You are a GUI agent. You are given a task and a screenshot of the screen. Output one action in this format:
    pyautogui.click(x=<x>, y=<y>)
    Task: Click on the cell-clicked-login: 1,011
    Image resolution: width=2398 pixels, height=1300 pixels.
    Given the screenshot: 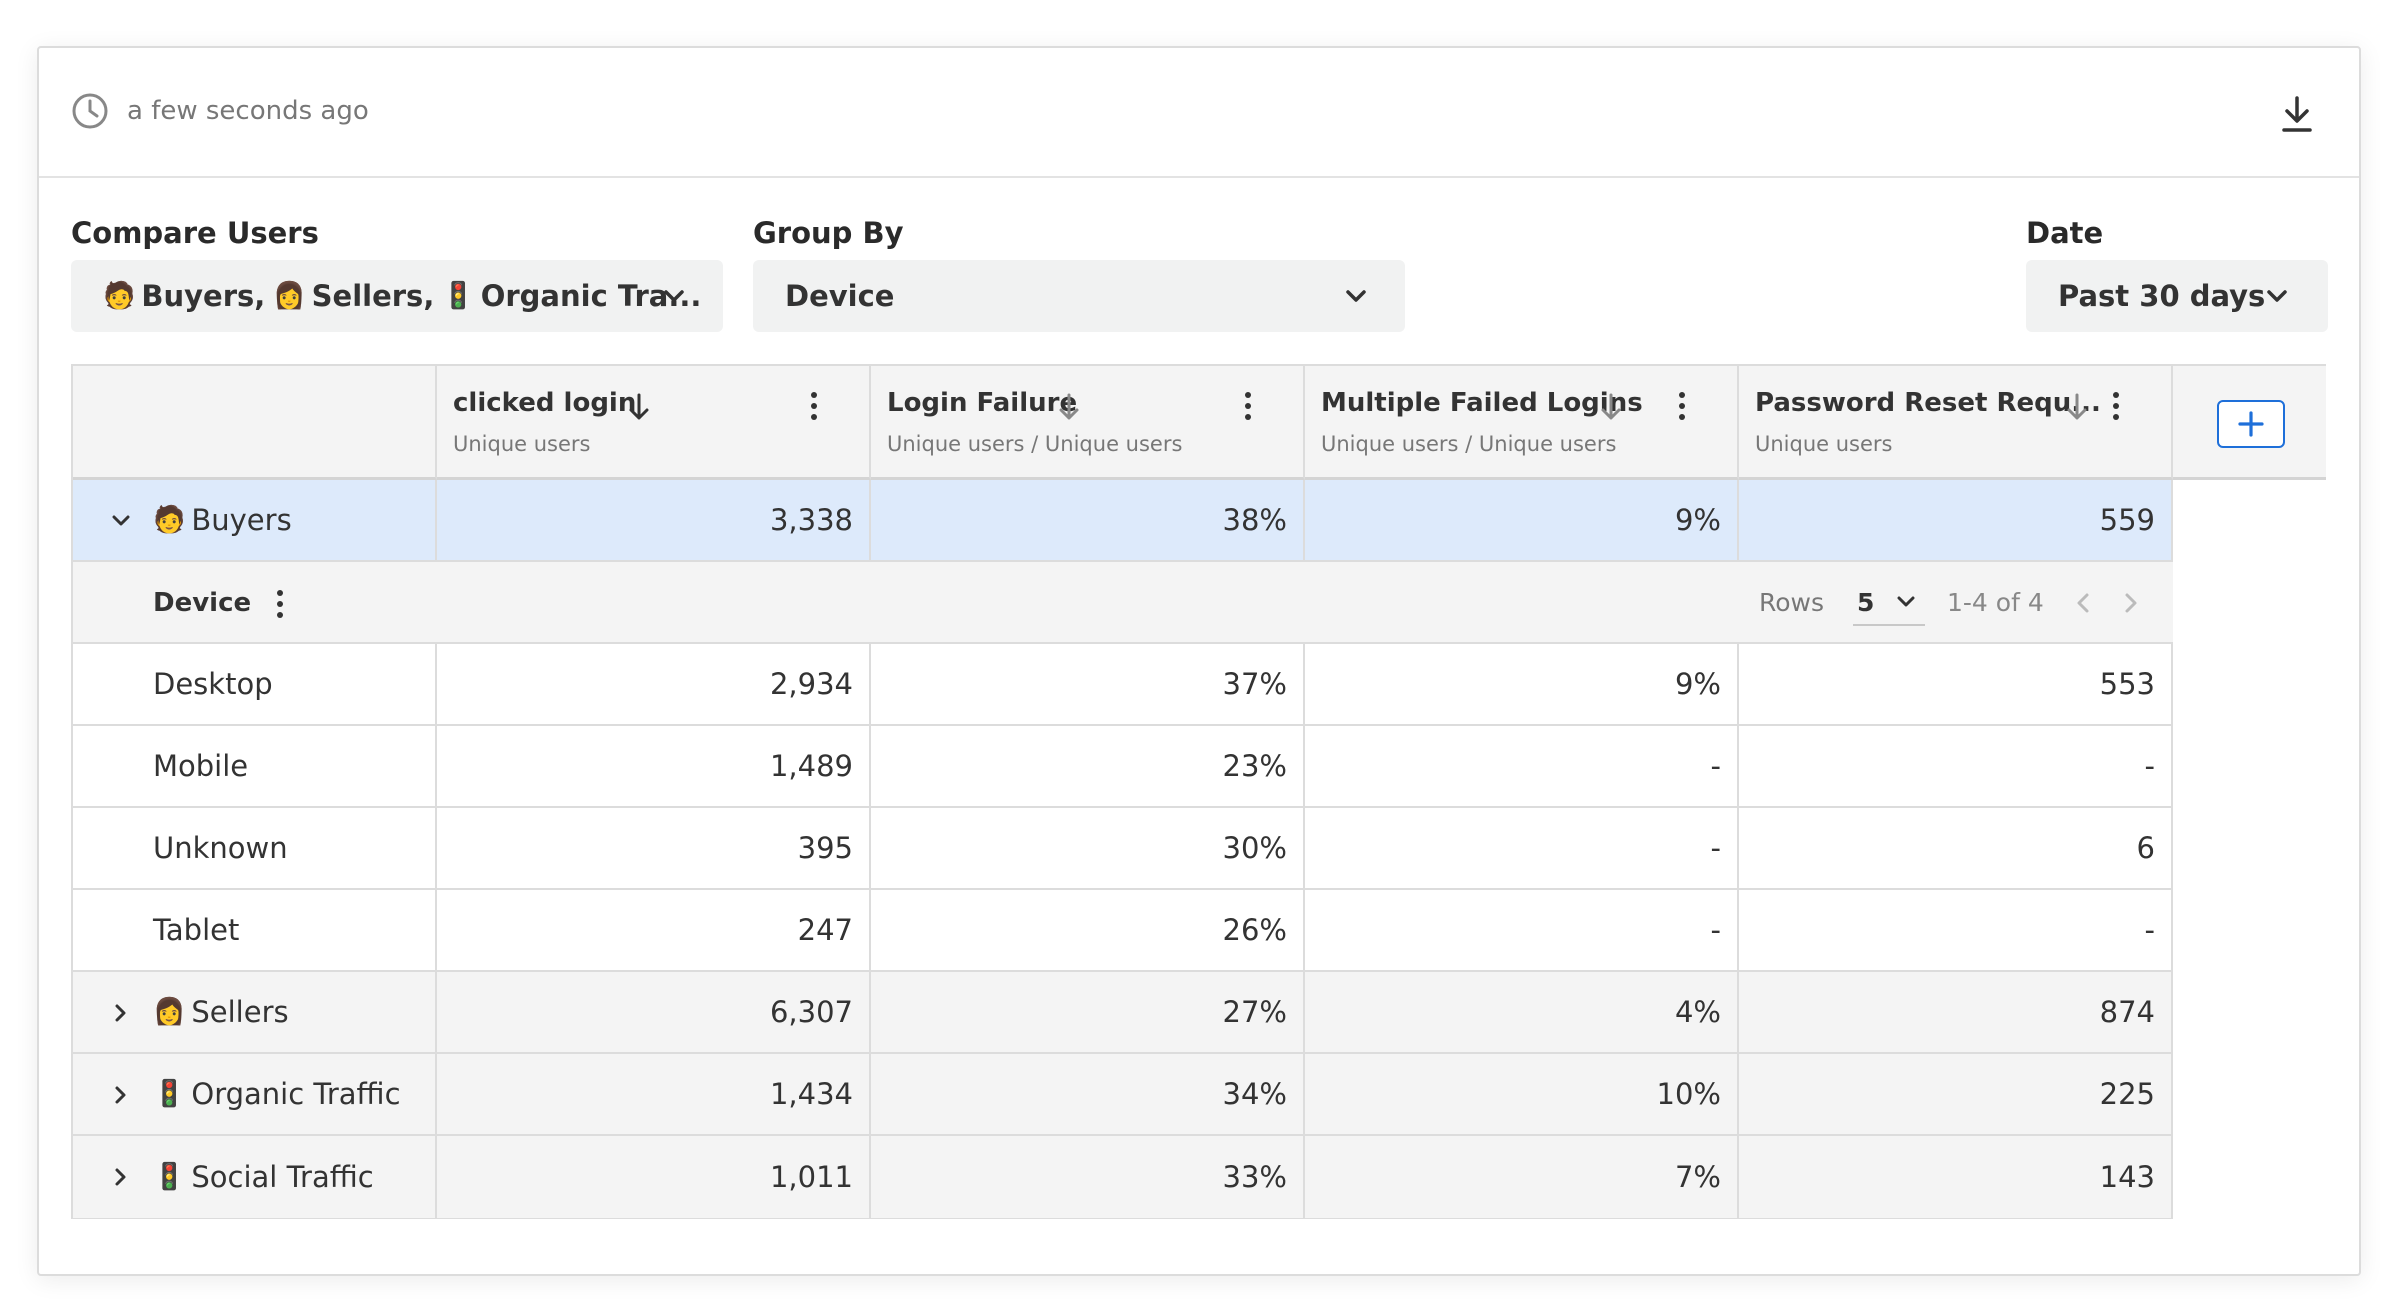 What is the action you would take?
    pyautogui.click(x=654, y=1177)
    